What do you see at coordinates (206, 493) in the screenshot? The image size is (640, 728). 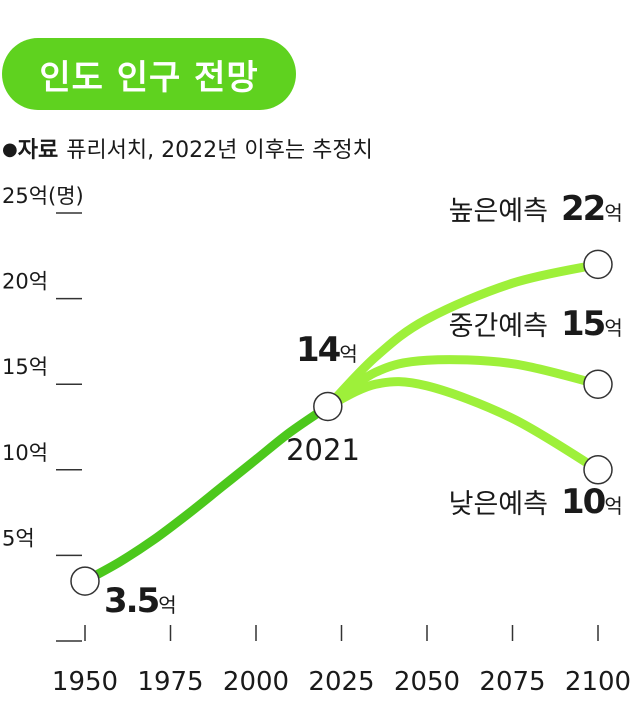 I see `series-line-historic` at bounding box center [206, 493].